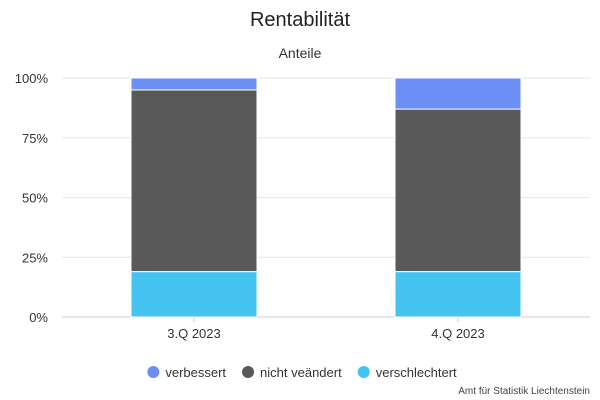  What do you see at coordinates (194, 333) in the screenshot?
I see `x-tick-label: 3.Q 2023` at bounding box center [194, 333].